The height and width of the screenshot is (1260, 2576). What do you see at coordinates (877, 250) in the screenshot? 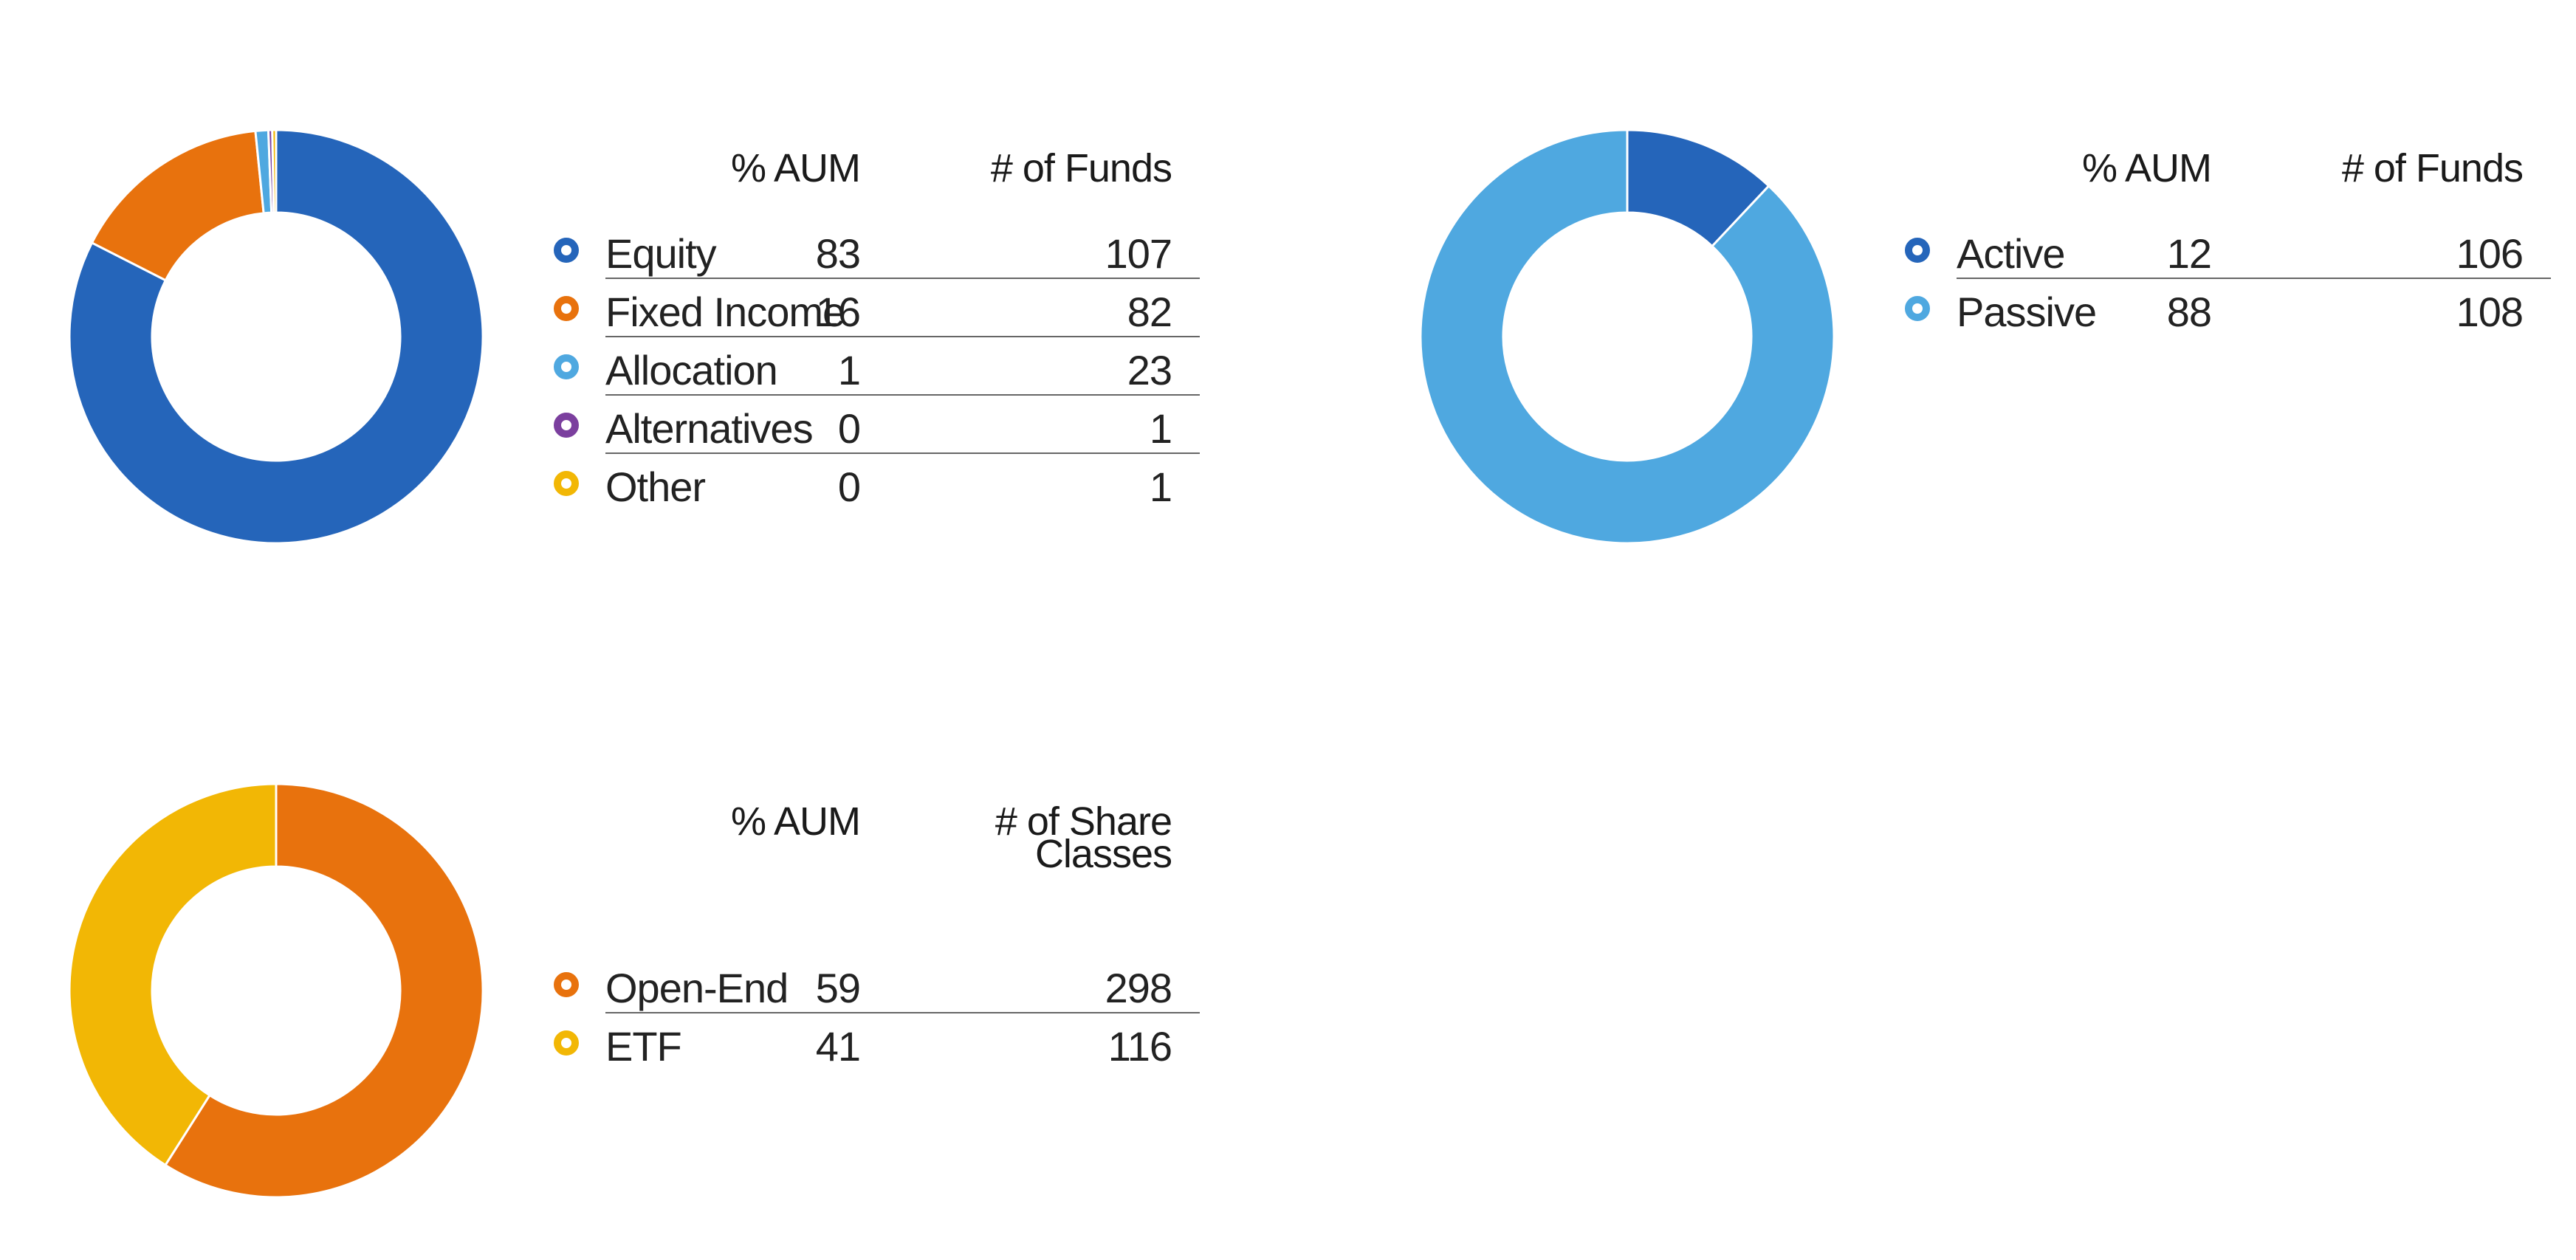
I see `legend-row: Equity 83 107` at bounding box center [877, 250].